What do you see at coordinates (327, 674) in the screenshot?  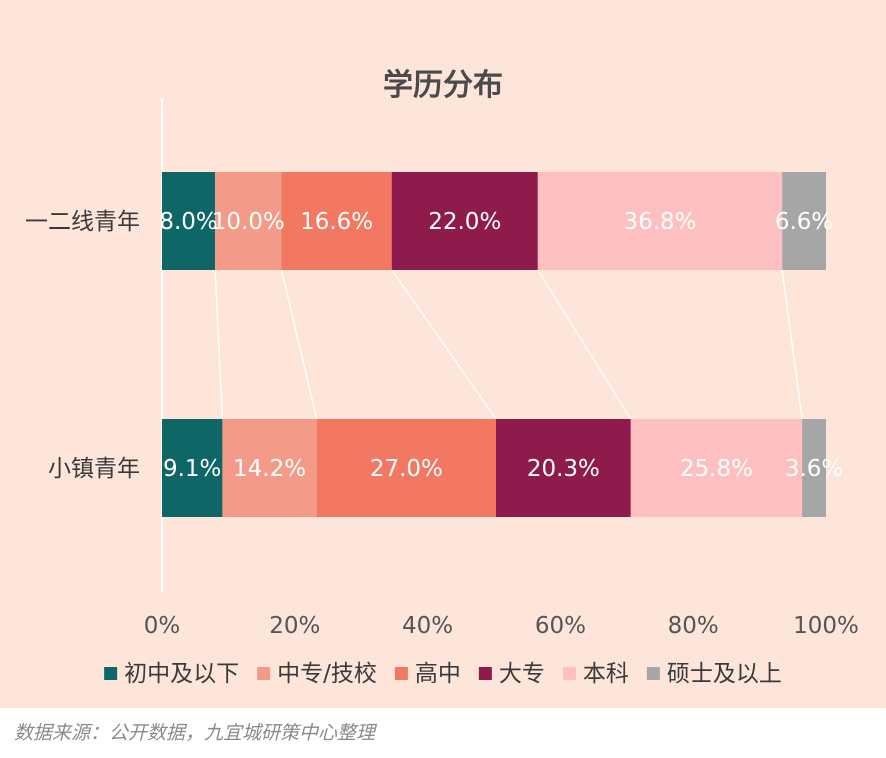 I see `legend-label: 中专/技校` at bounding box center [327, 674].